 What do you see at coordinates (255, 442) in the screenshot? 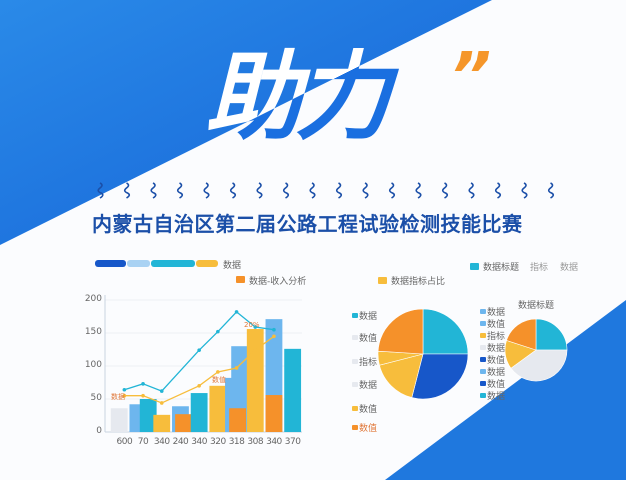
I see `x-tick-label: 308` at bounding box center [255, 442].